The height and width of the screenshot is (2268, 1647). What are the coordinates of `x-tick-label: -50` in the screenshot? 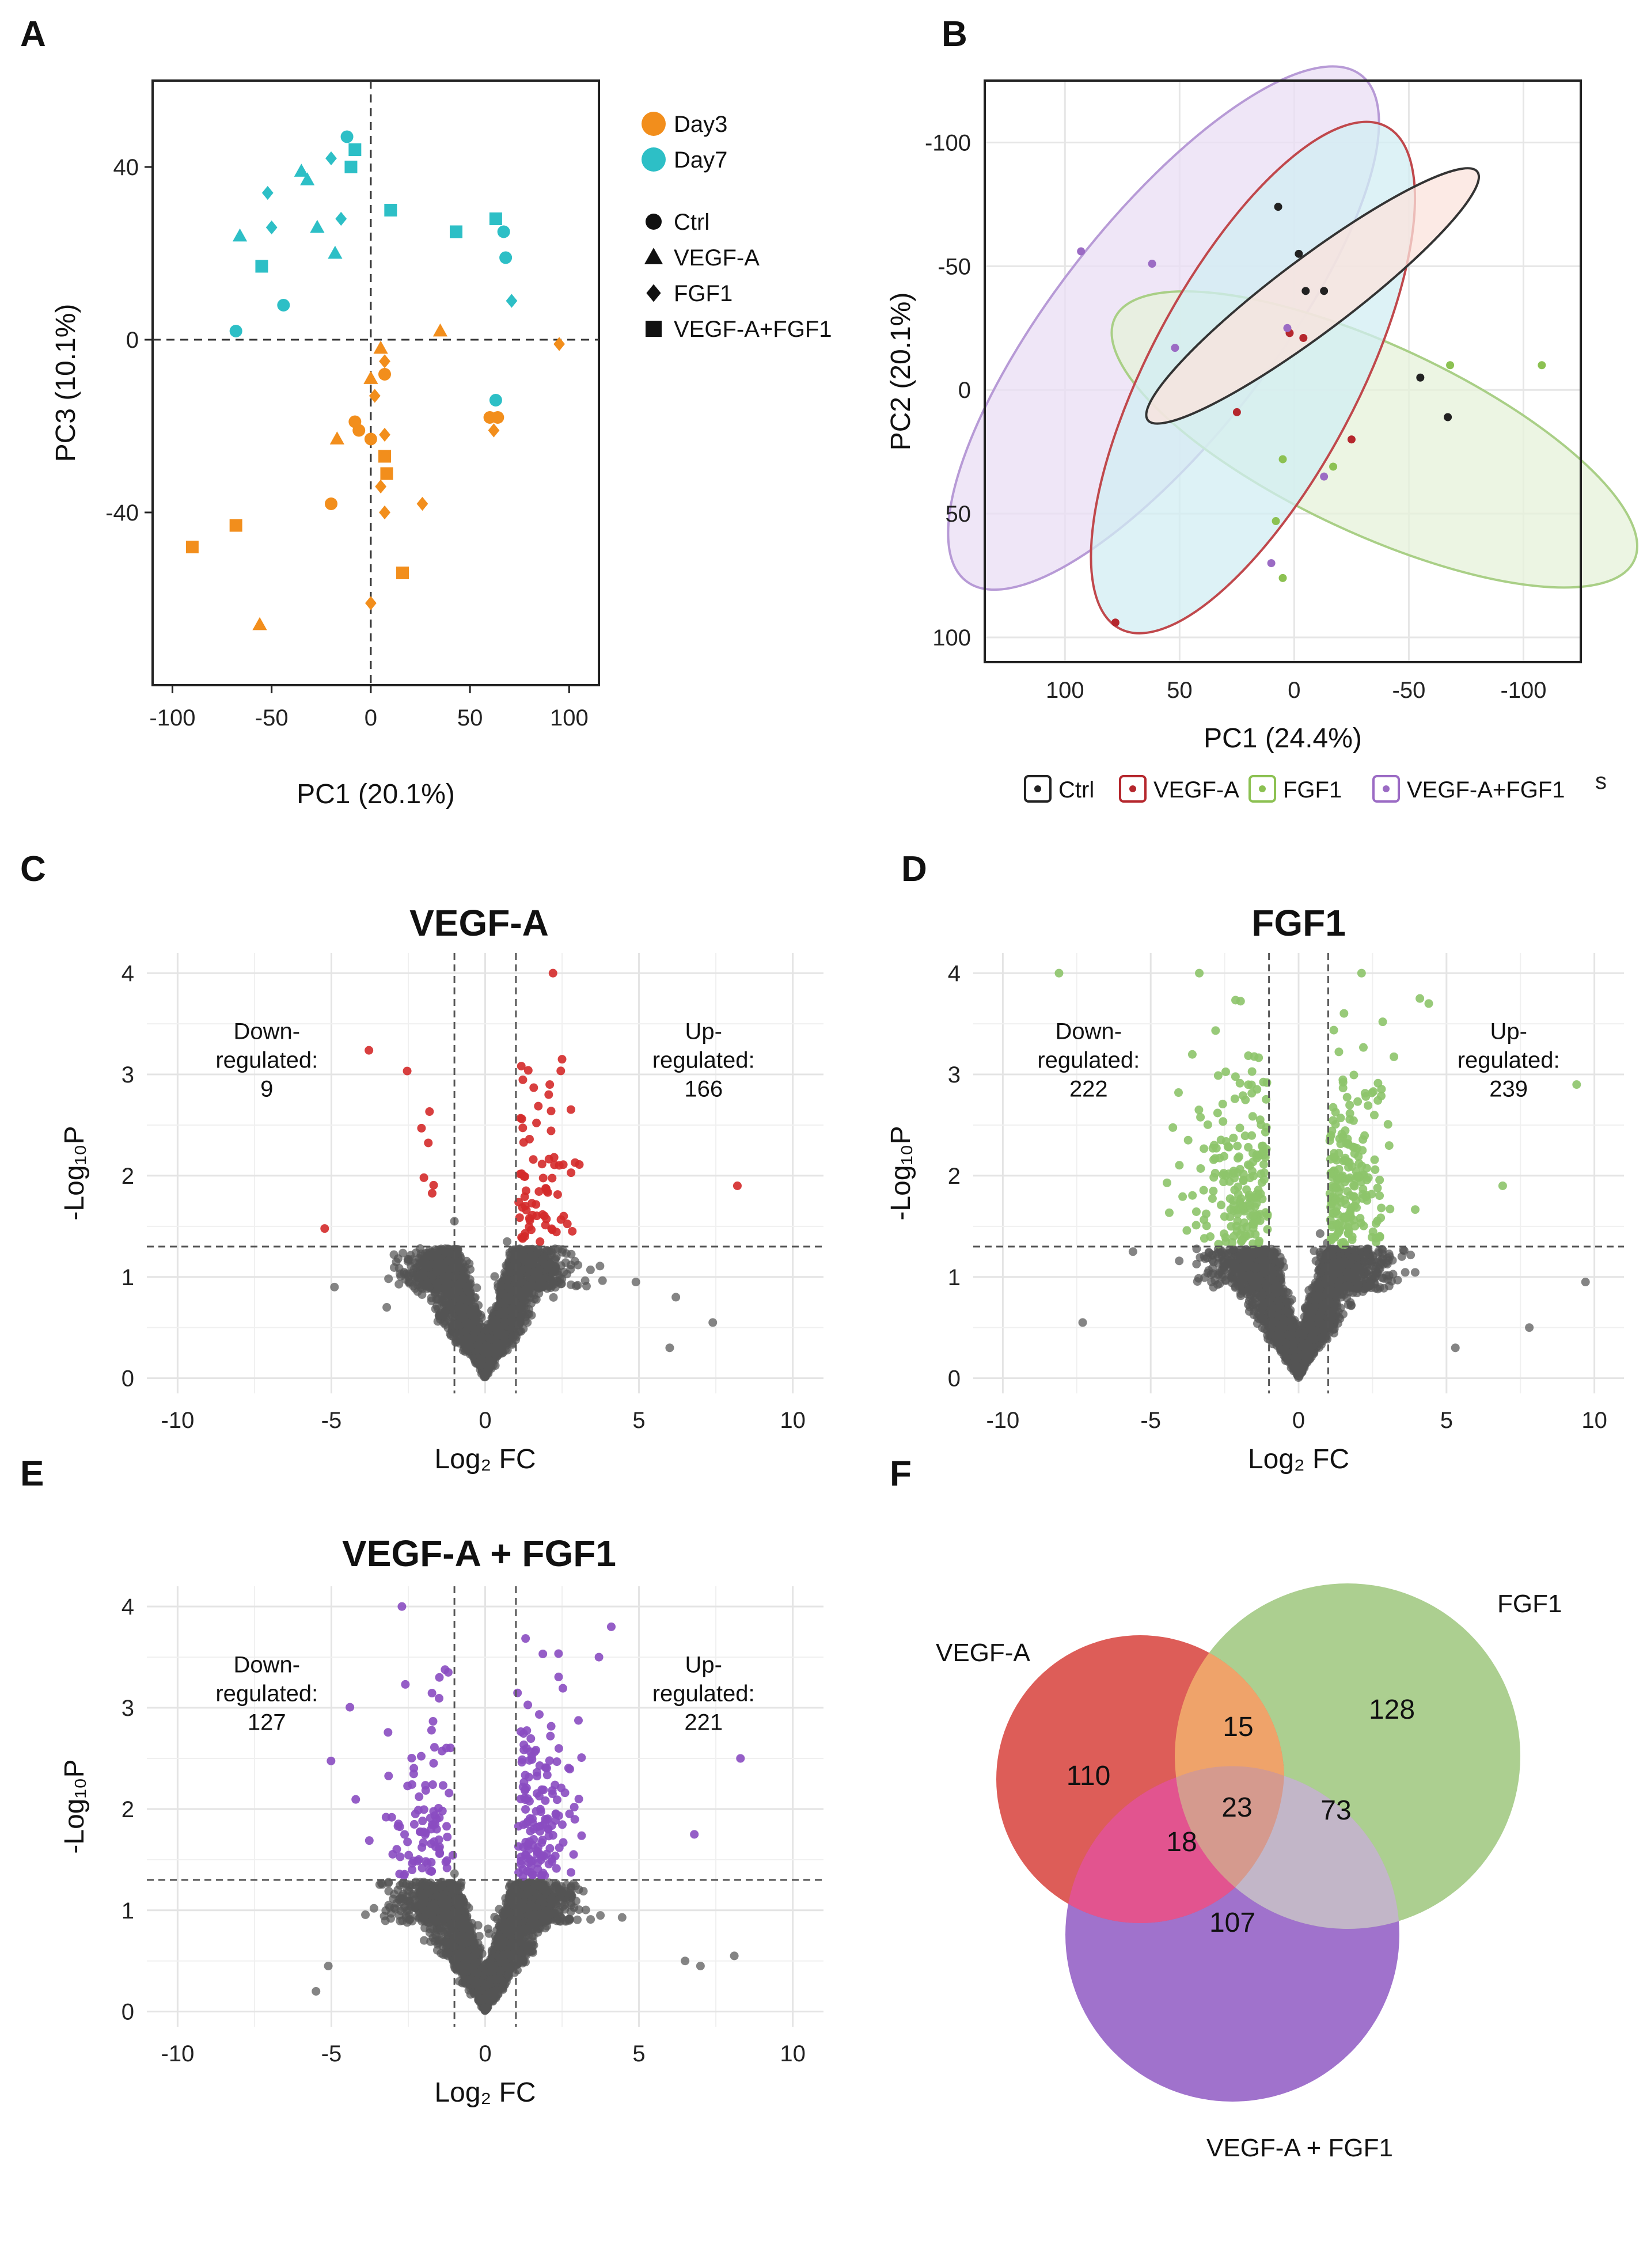 It's located at (1409, 690).